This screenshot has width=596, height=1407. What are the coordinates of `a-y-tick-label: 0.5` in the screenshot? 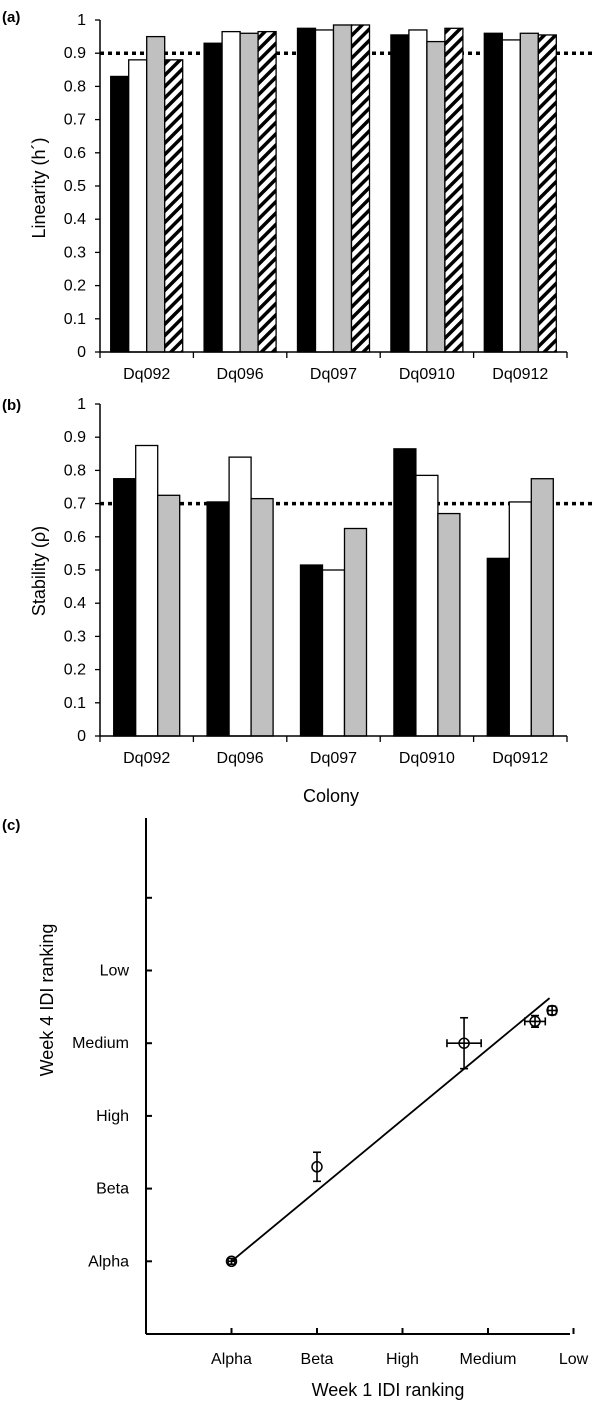 It's located at (75, 186).